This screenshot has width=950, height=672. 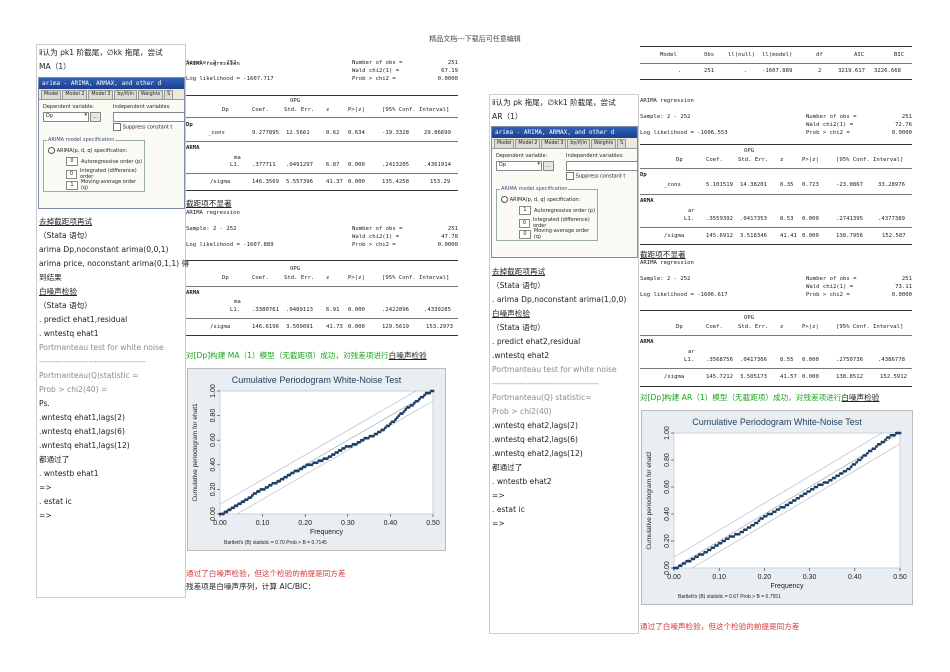 I want to click on p-order-spinner: 1, so click(x=525, y=210).